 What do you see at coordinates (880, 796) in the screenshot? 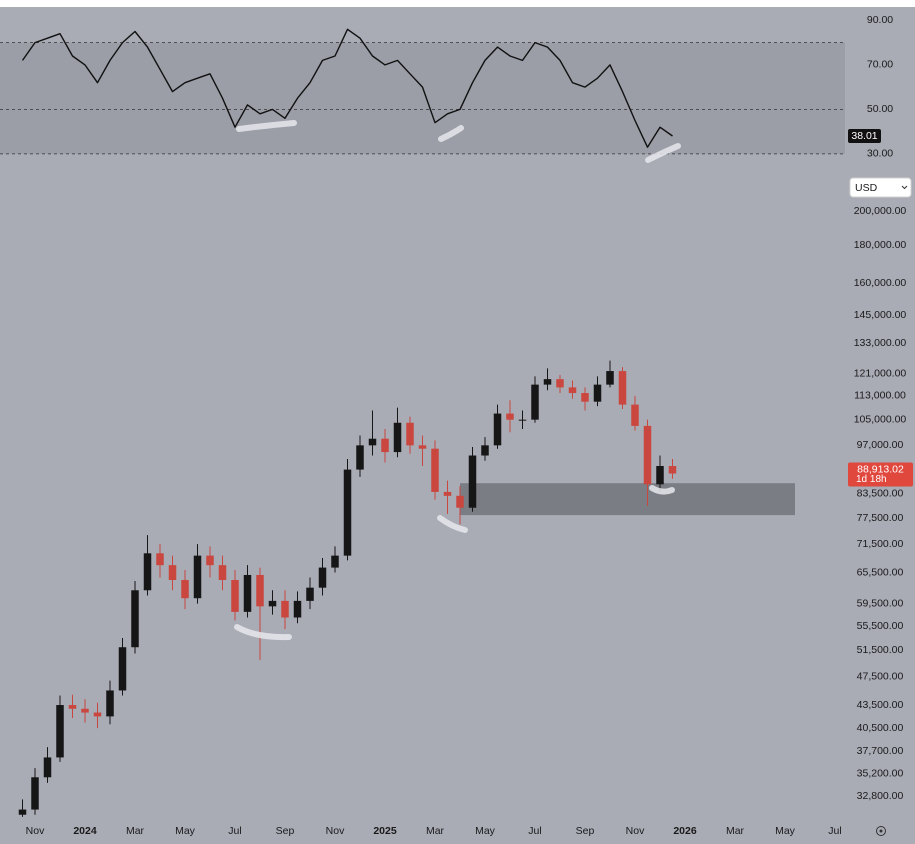
I see `y-tick-label: 32,800.00` at bounding box center [880, 796].